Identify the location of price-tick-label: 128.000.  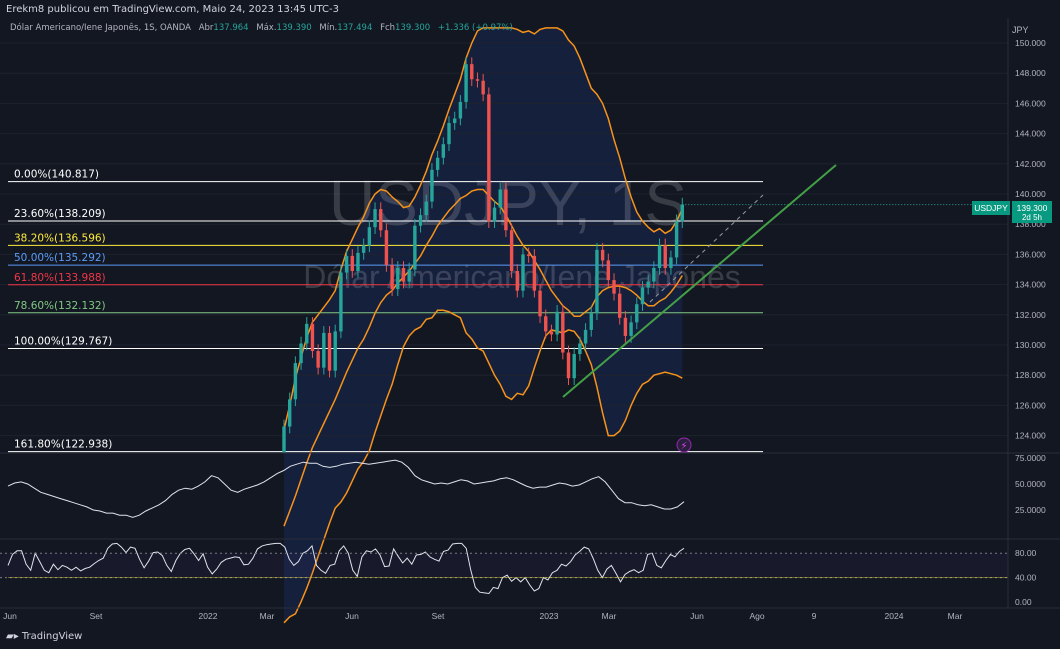
(1030, 375).